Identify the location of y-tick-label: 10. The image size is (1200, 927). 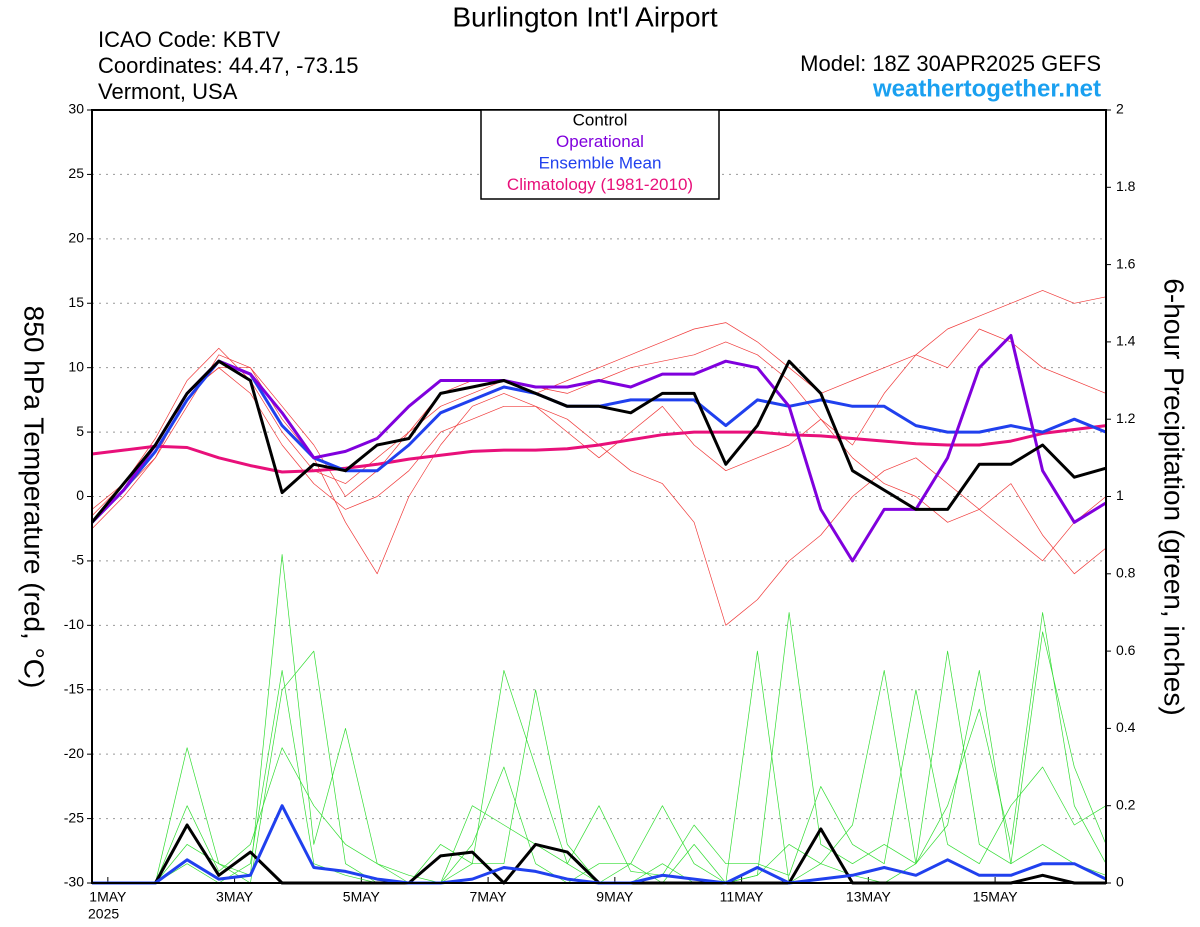
(76, 366).